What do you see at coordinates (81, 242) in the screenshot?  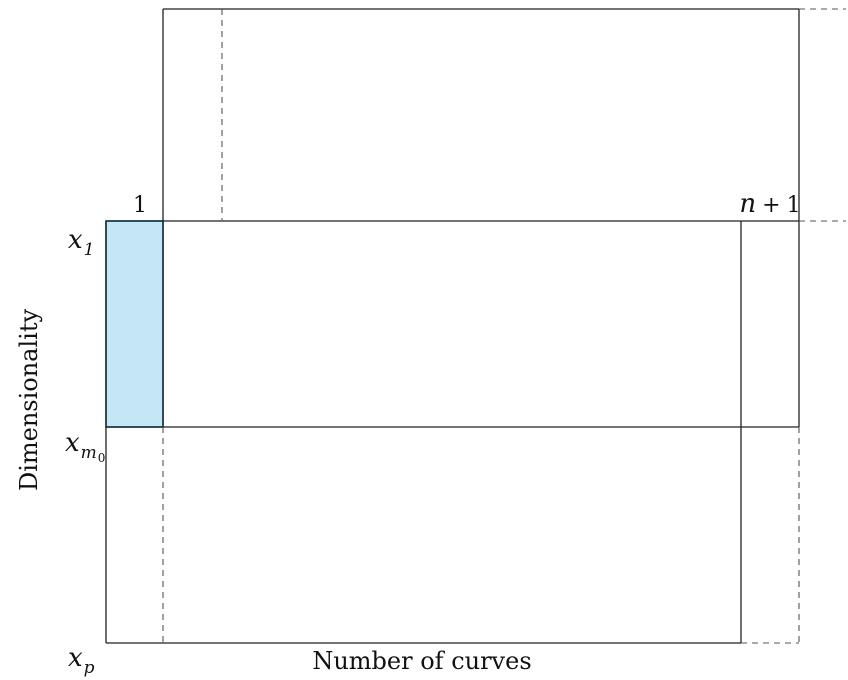 I see `row-label-x1: x1` at bounding box center [81, 242].